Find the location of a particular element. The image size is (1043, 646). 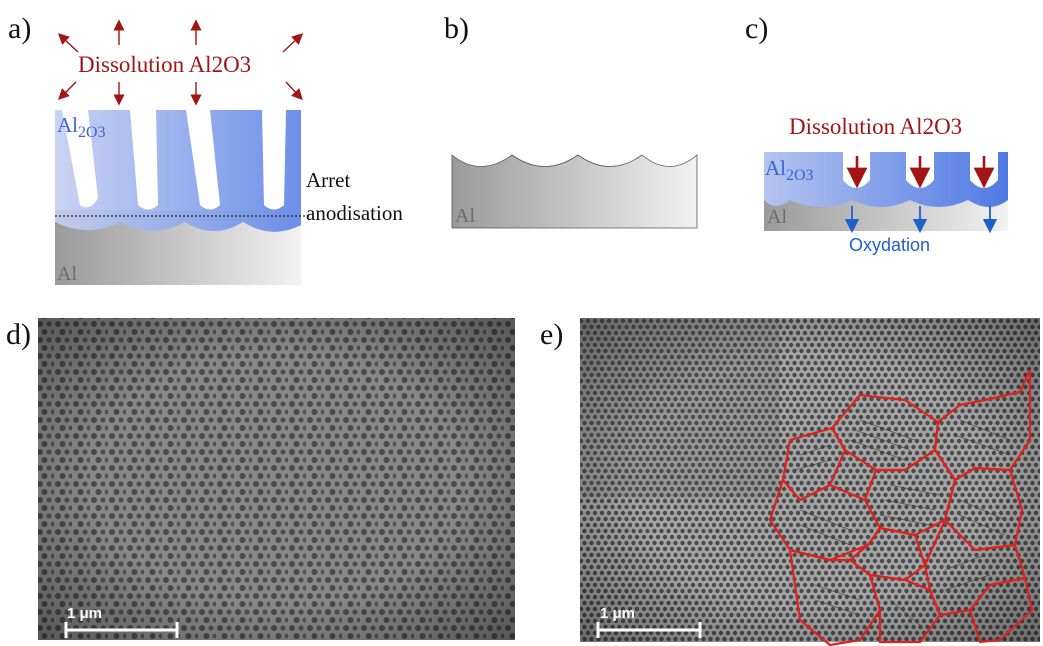

panel-b-diagram: Al is located at coordinates (574, 191).